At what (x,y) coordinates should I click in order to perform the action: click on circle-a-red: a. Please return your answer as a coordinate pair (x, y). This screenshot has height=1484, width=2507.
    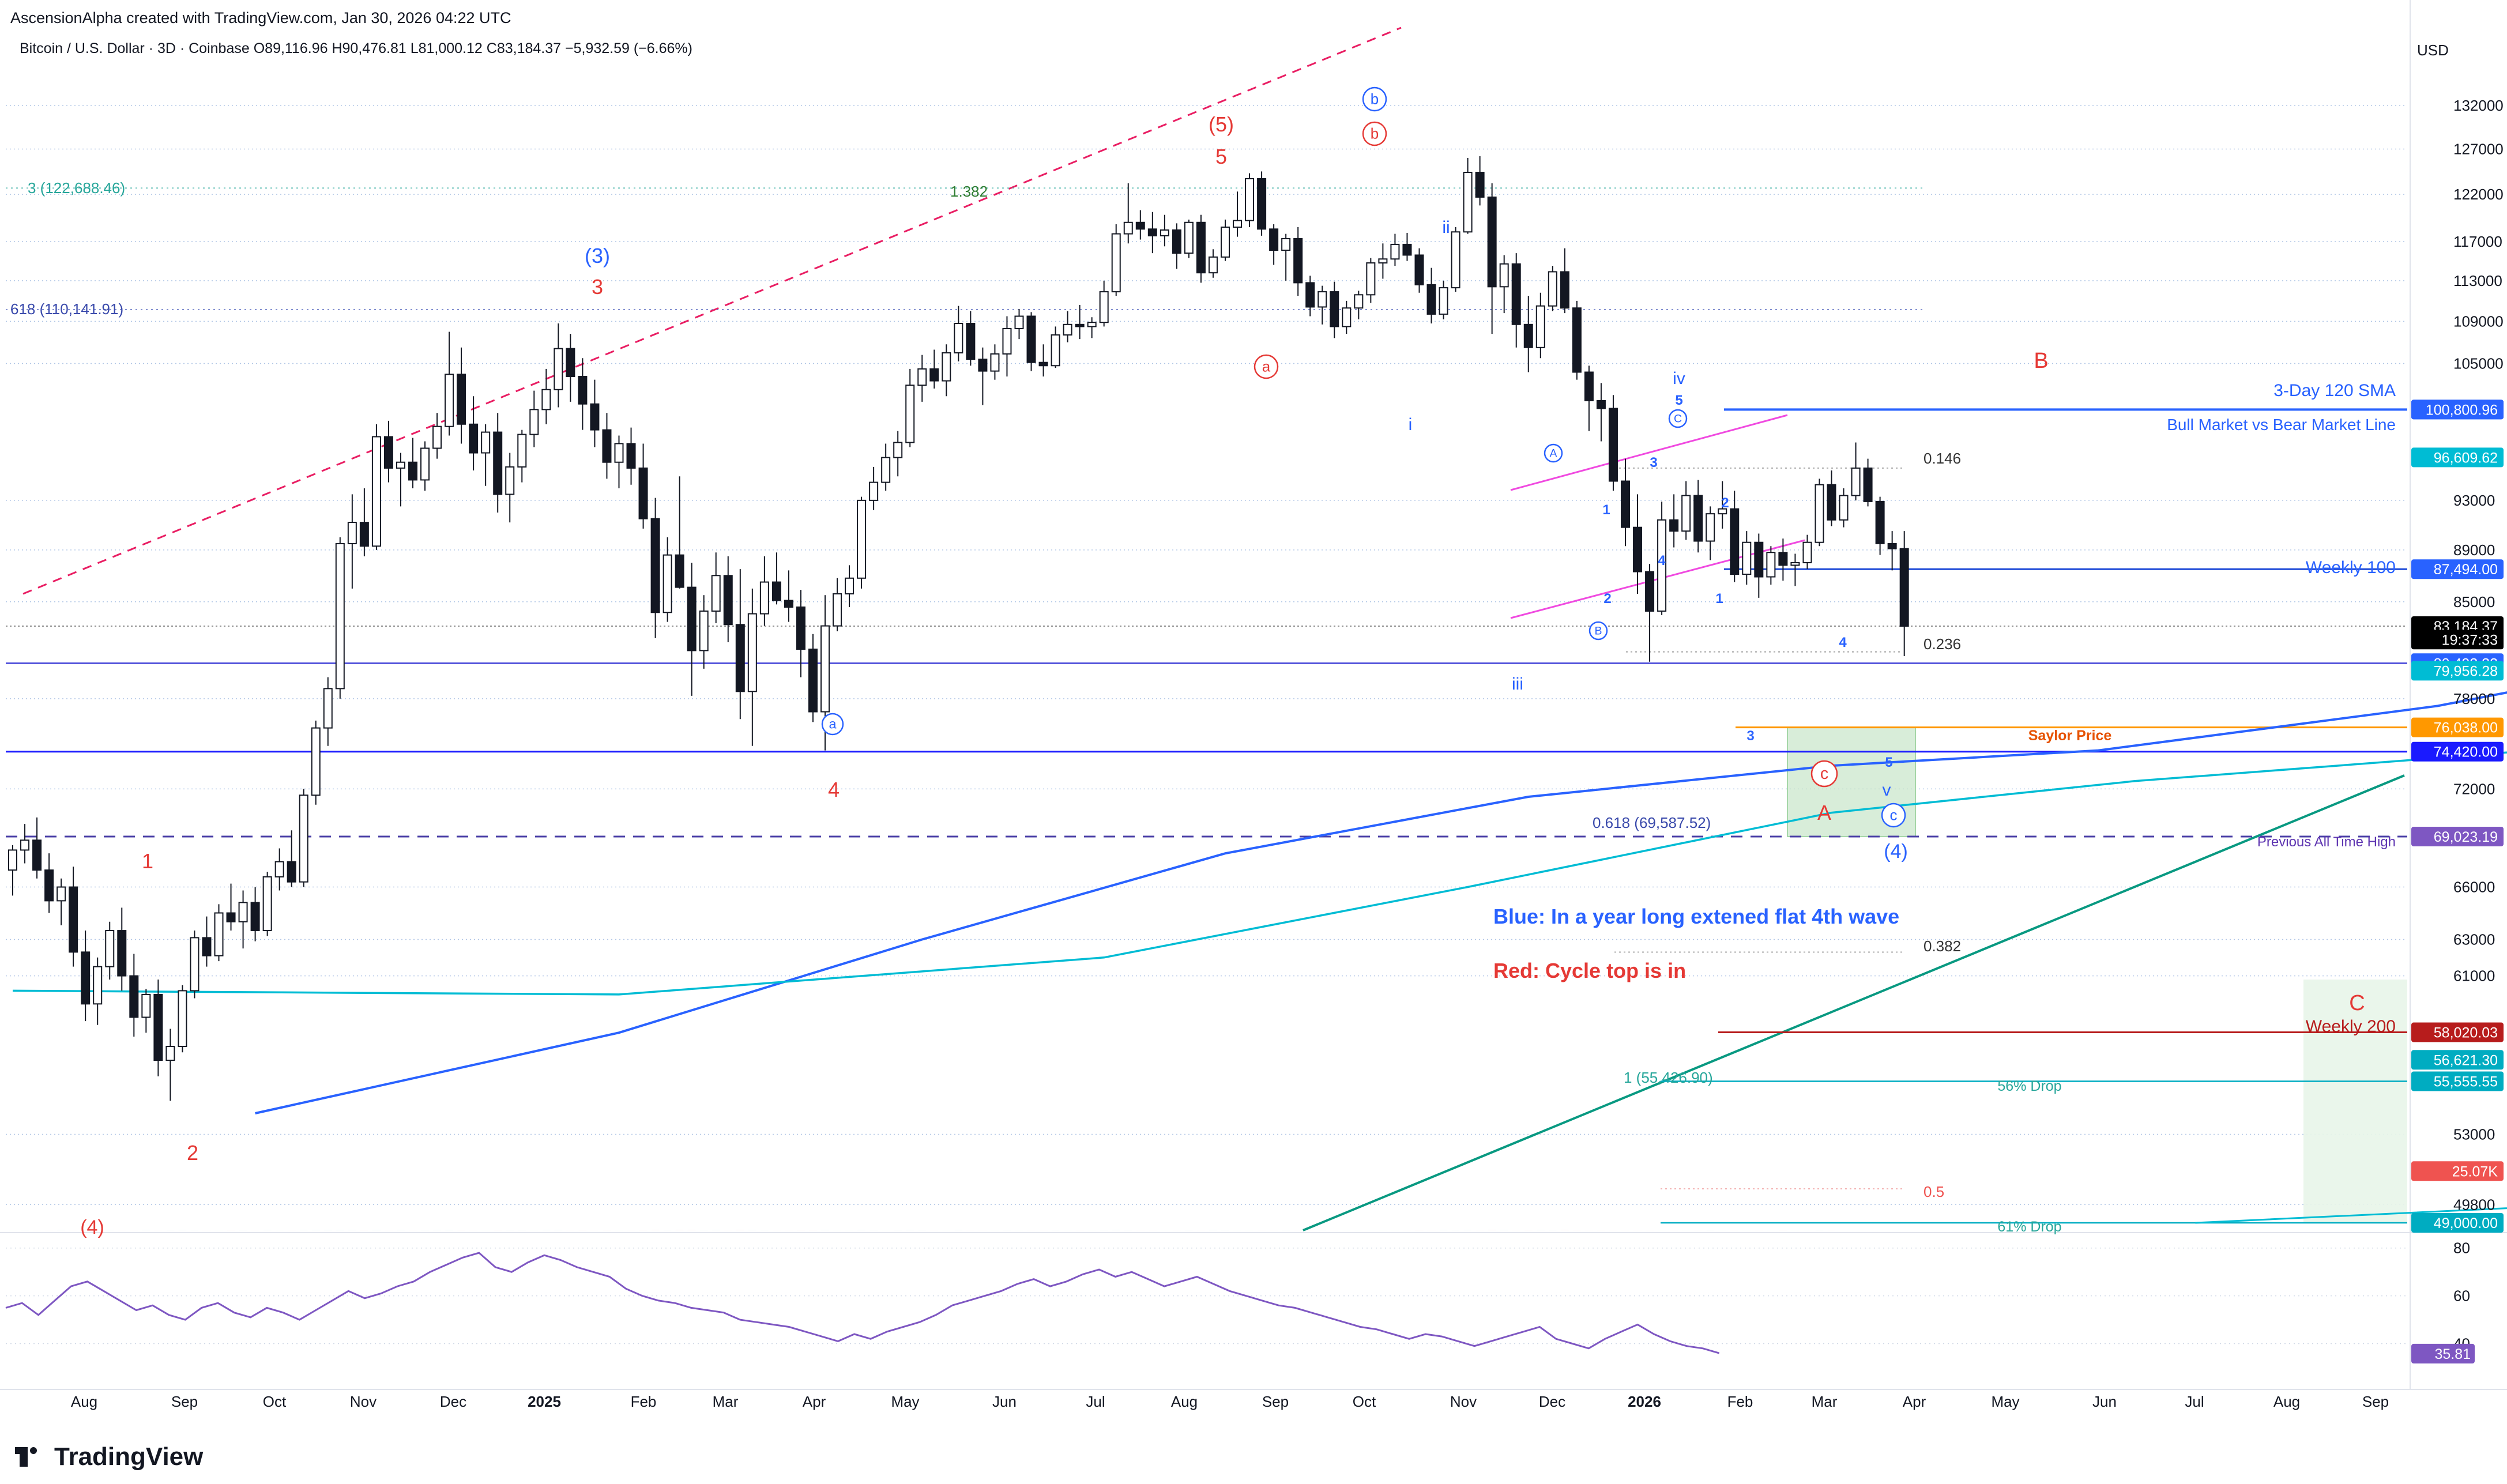
    Looking at the image, I should click on (1266, 366).